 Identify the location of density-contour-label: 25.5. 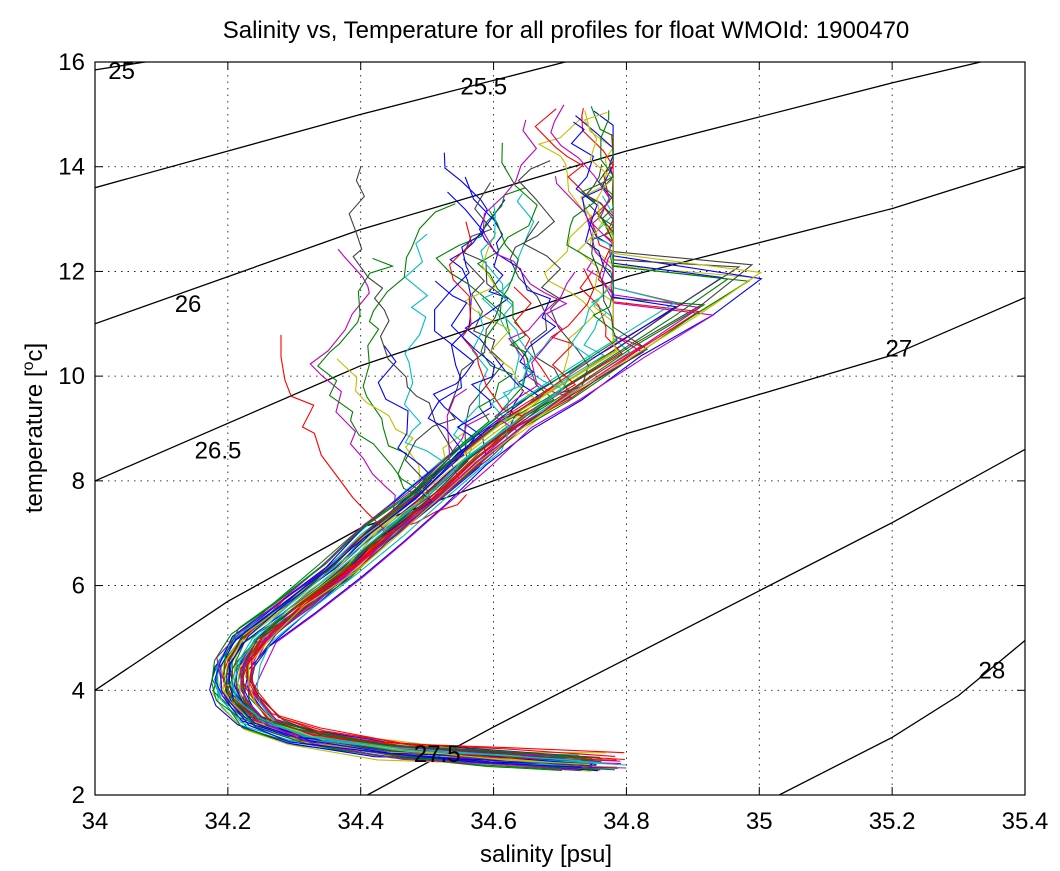
(483, 87).